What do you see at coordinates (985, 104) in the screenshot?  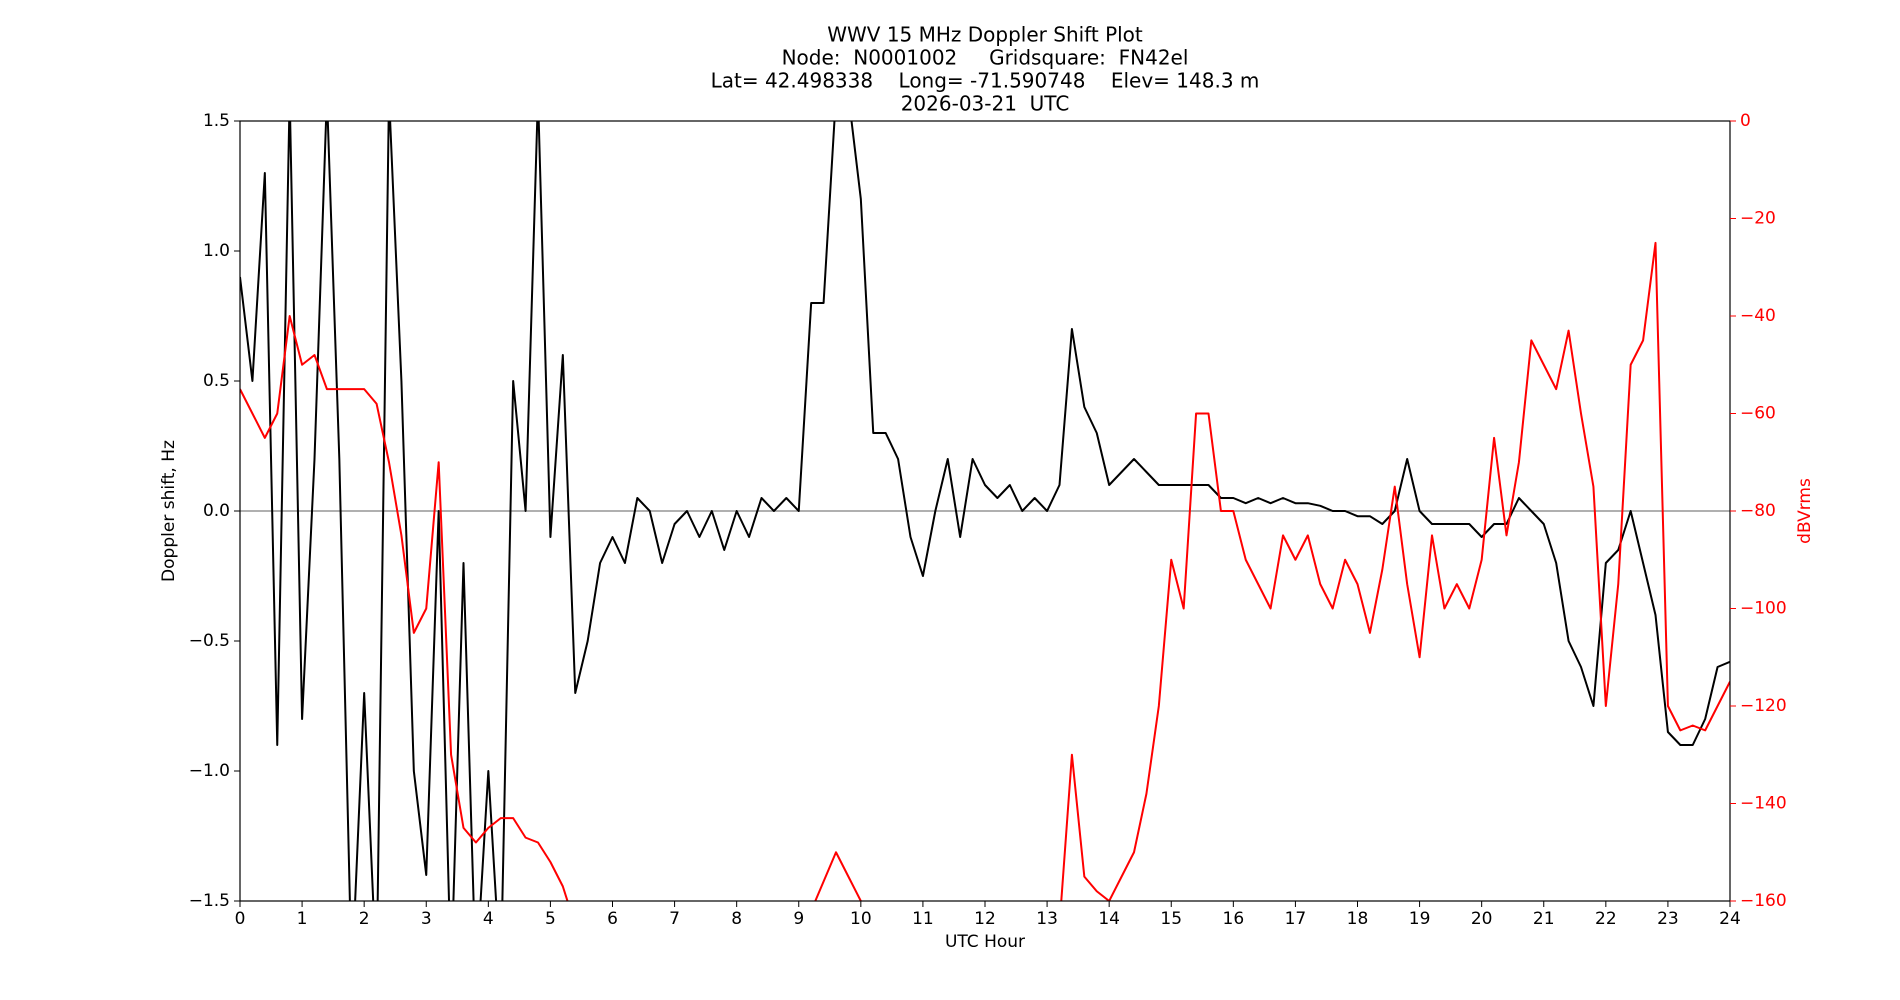 I see `chart-subtitle: 2026-03-21 UTC` at bounding box center [985, 104].